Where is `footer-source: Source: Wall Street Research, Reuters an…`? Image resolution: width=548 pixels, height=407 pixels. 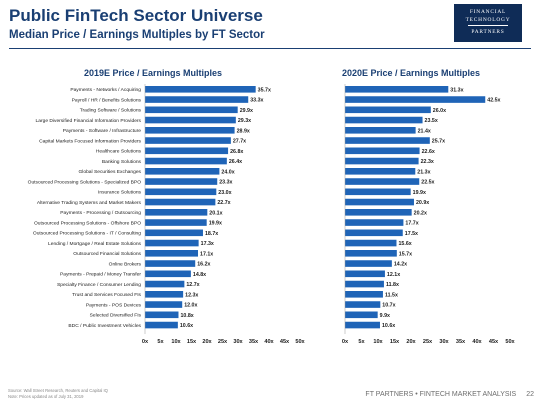
footer-source: Source: Wall Street Research, Reuters an… is located at coordinates (58, 393).